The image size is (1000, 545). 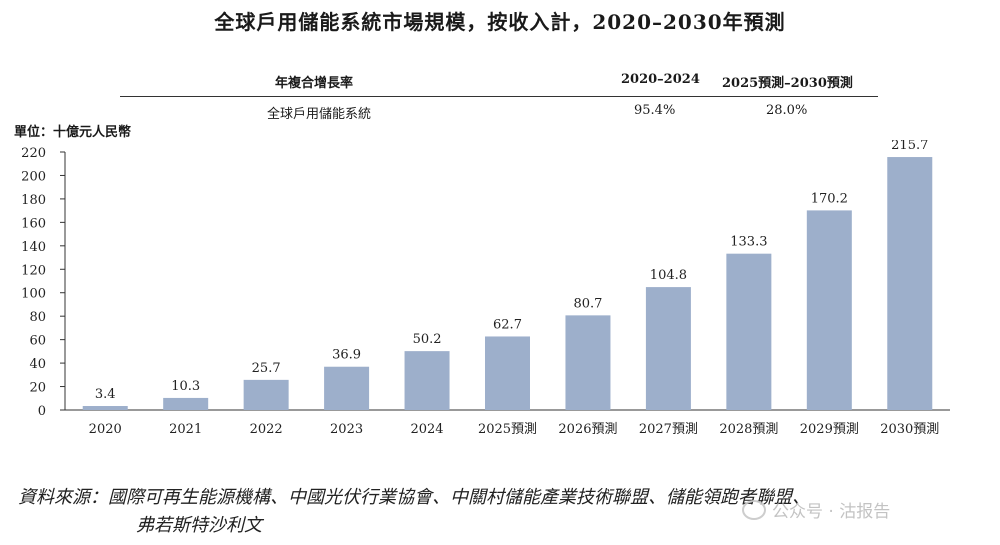 I want to click on bar-value-label: 50.2, so click(x=427, y=339).